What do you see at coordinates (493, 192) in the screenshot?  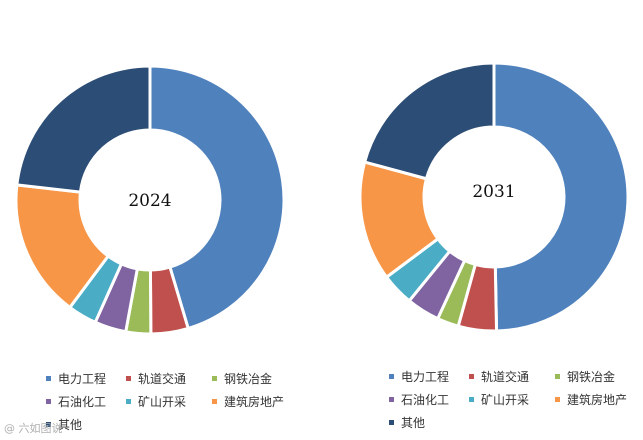 I see `center-label-2031: 2031` at bounding box center [493, 192].